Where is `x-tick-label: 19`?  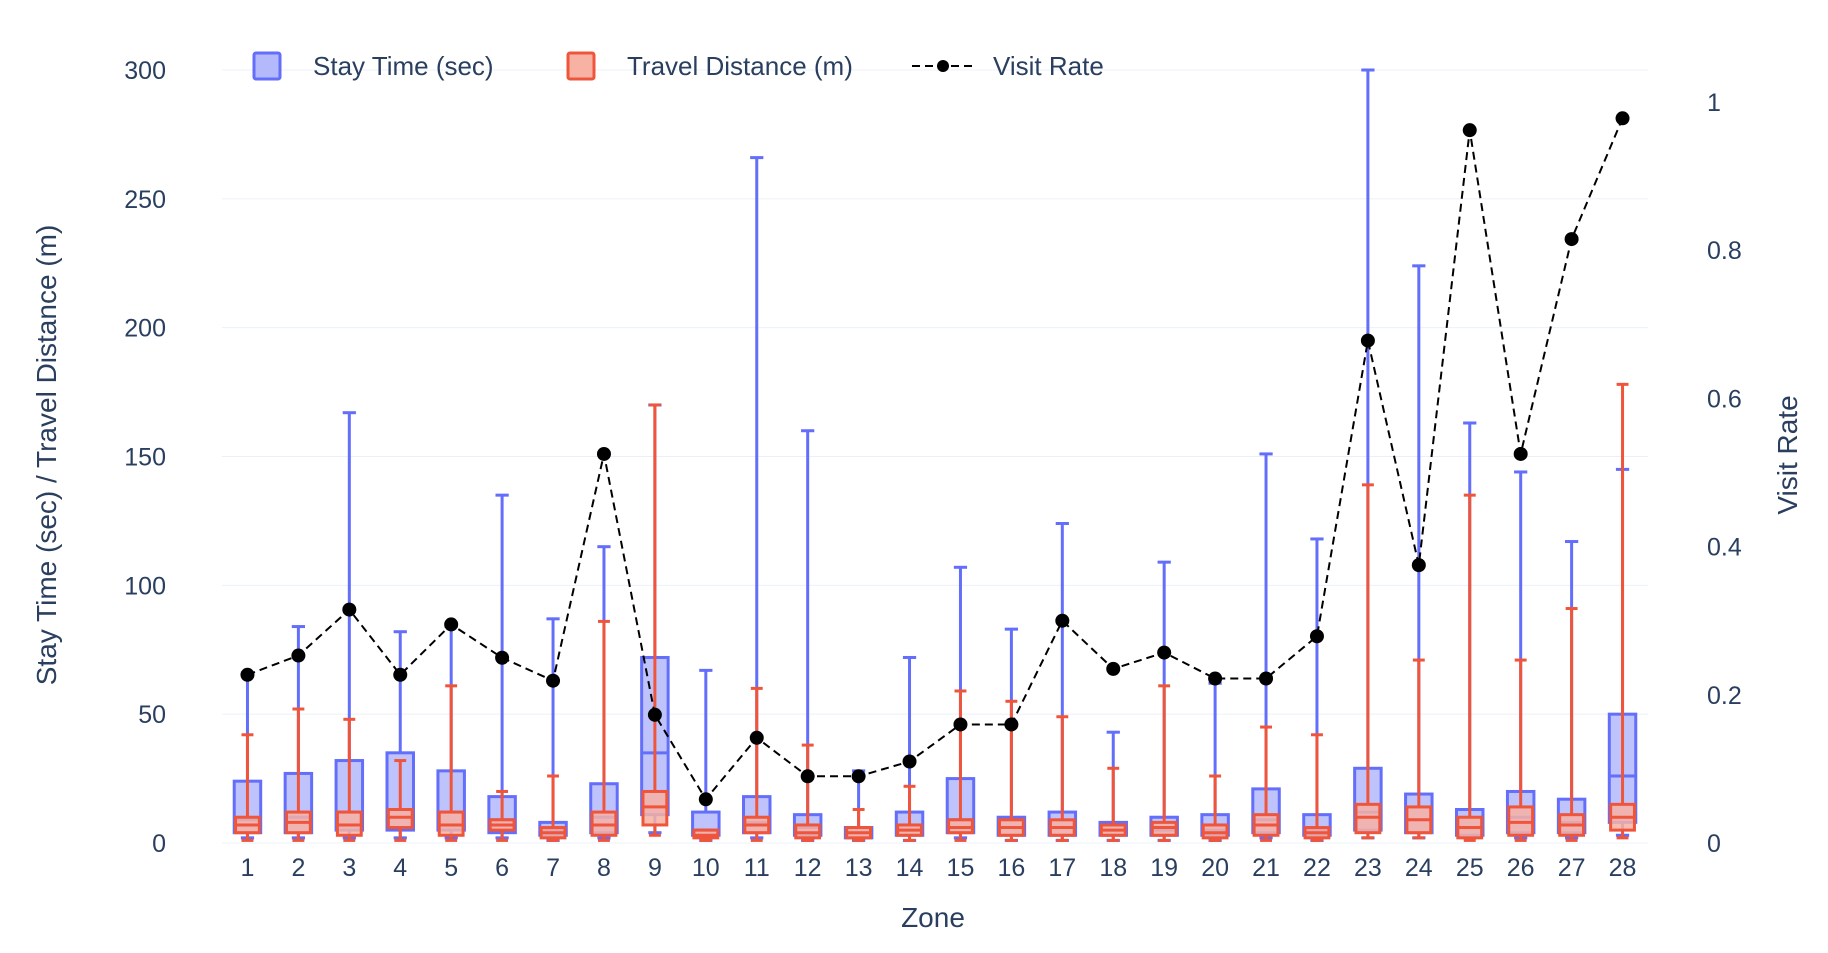
x-tick-label: 19 is located at coordinates (1164, 868).